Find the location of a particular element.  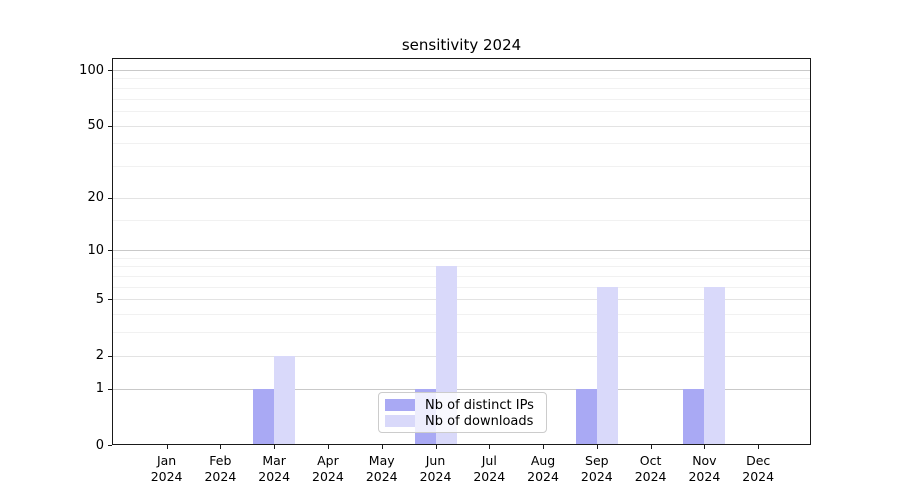

bar-nb-of-distinct-ips-nov is located at coordinates (694, 416).